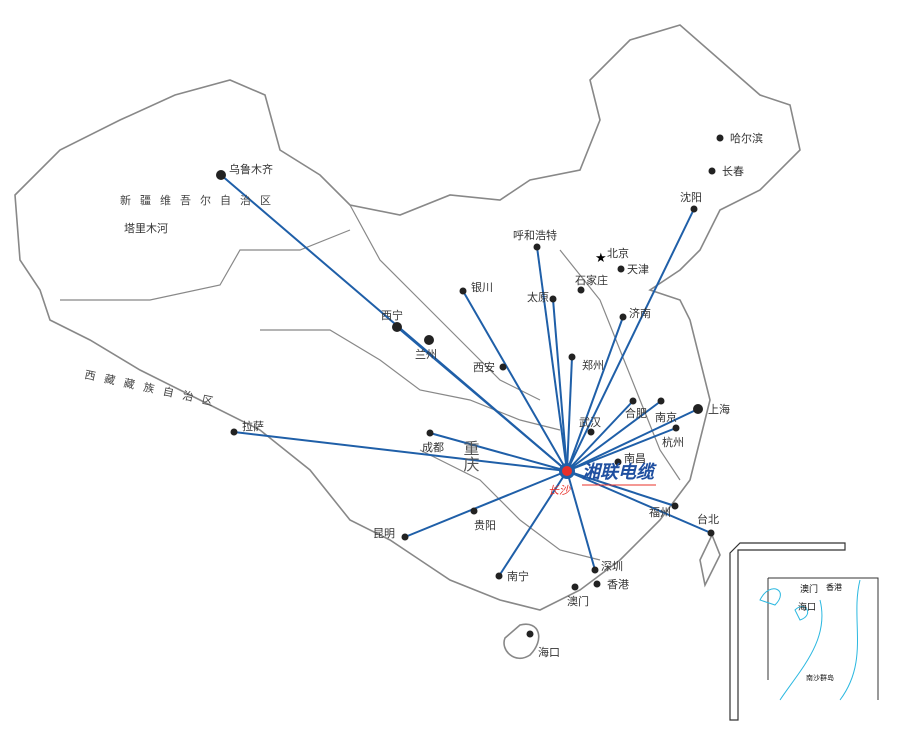  What do you see at coordinates (660, 512) in the screenshot?
I see `city-label: 福州` at bounding box center [660, 512].